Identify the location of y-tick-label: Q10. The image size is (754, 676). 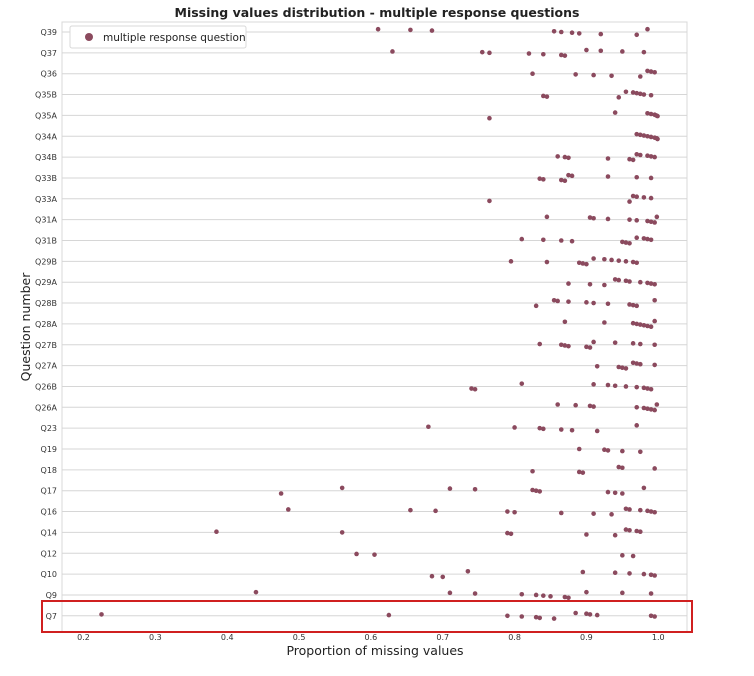
(49, 574).